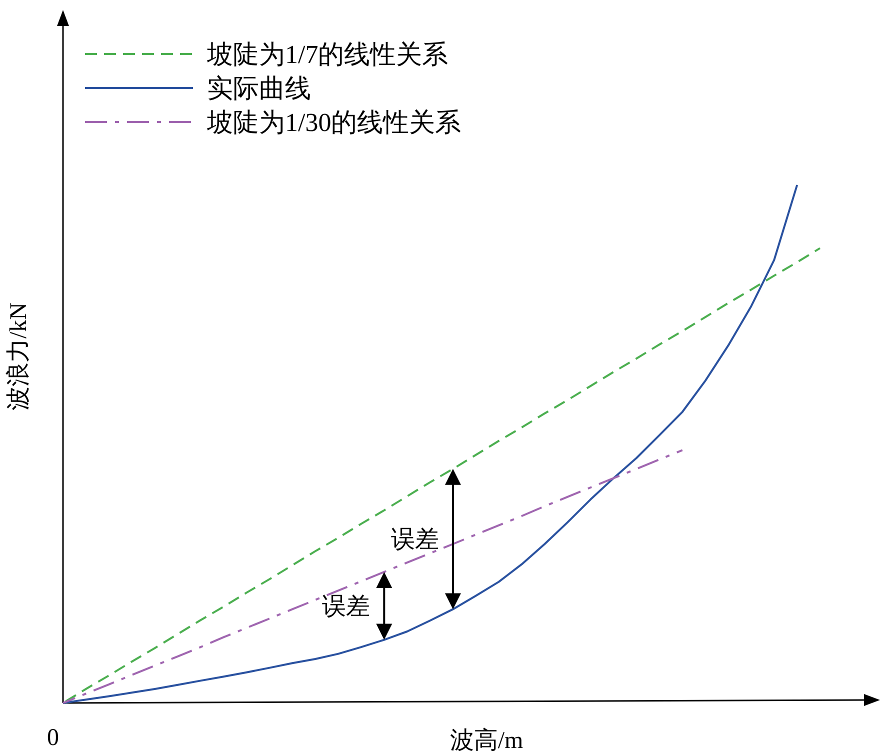 The image size is (890, 754). I want to click on x-axis-title: 波高/m, so click(487, 740).